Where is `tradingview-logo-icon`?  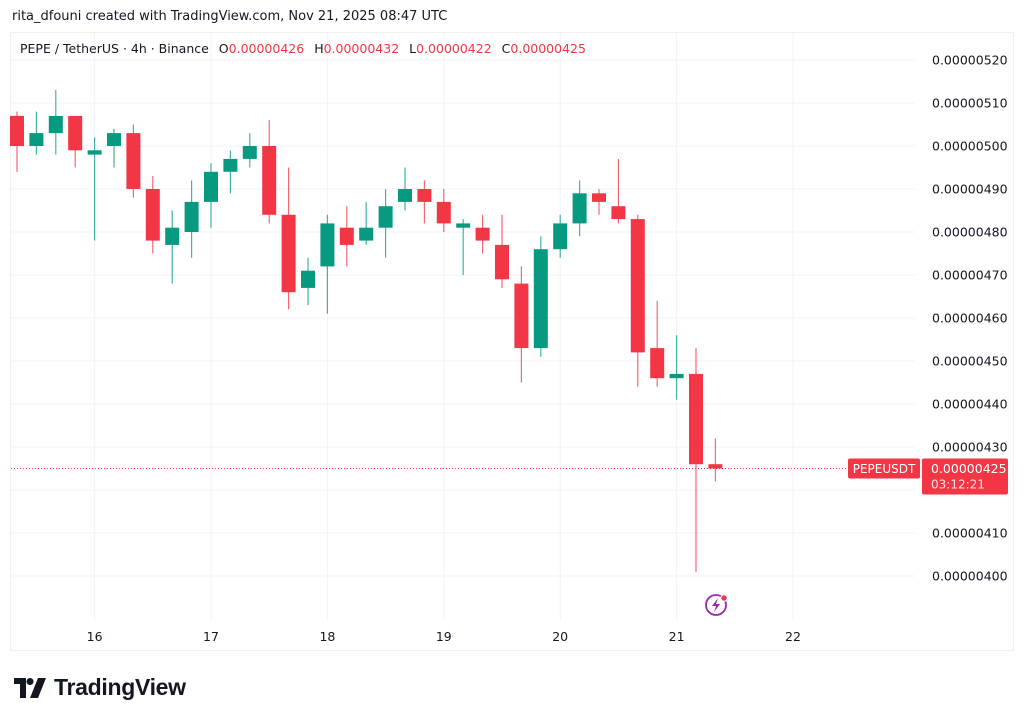
tradingview-logo-icon is located at coordinates (30, 687).